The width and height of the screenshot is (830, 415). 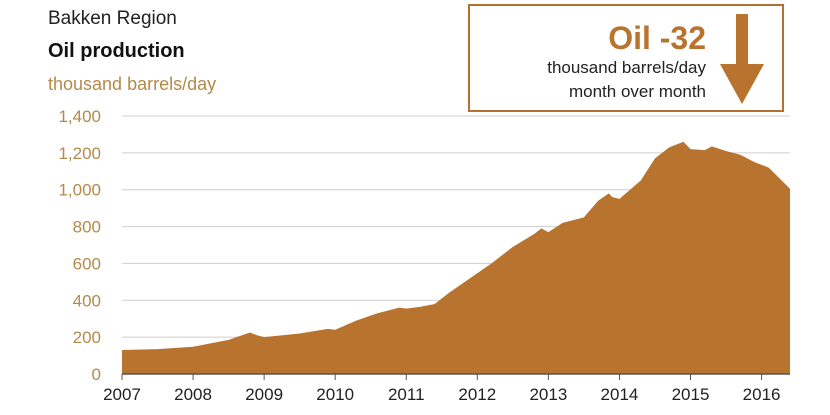 What do you see at coordinates (657, 38) in the screenshot?
I see `callout-headline: Oil -32` at bounding box center [657, 38].